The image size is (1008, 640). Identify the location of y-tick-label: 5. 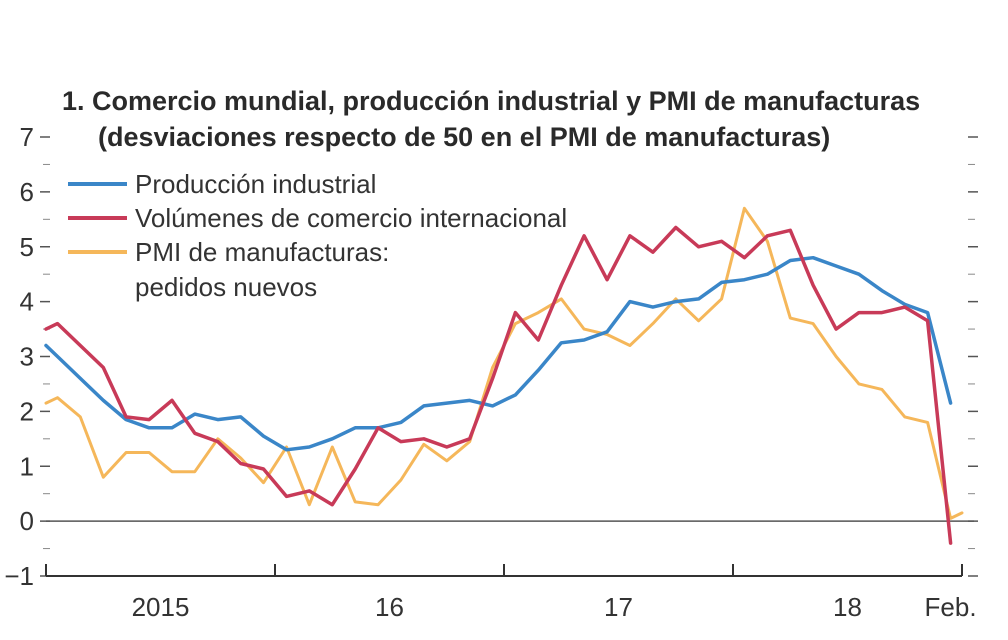
(27, 247).